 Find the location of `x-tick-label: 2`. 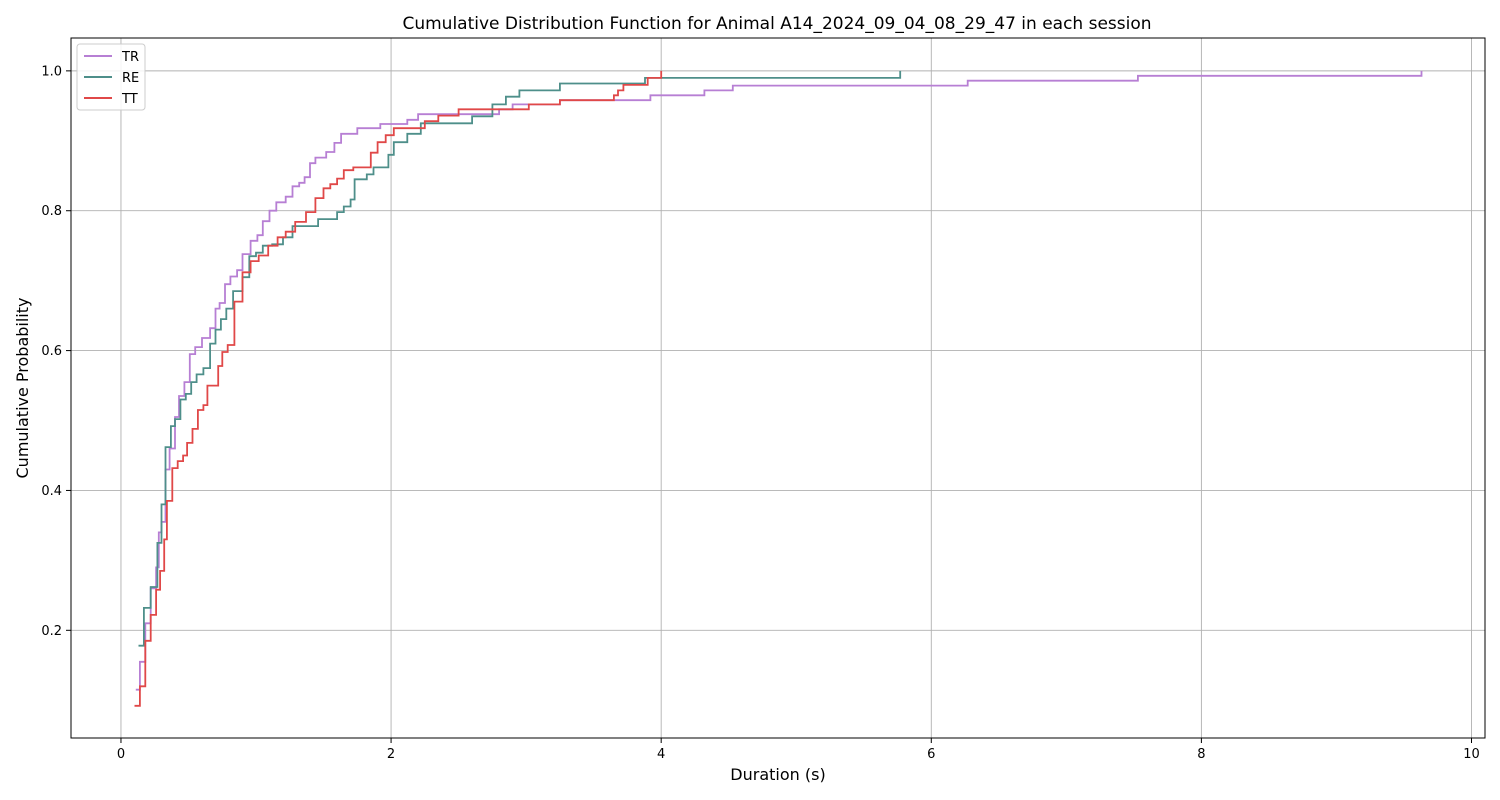

x-tick-label: 2 is located at coordinates (391, 754).